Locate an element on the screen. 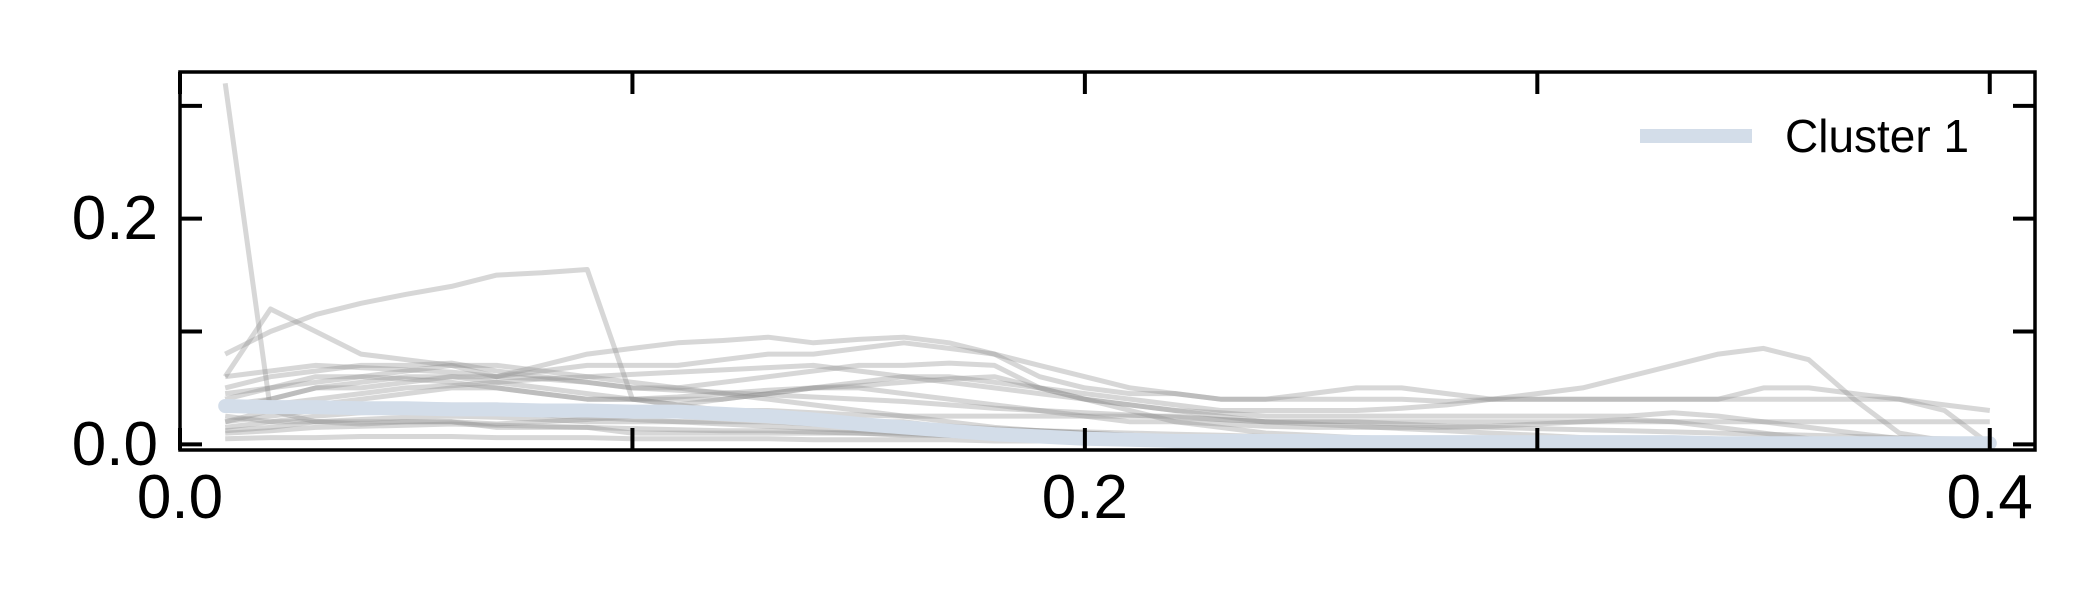  cluster-1-line is located at coordinates (1107, 425).